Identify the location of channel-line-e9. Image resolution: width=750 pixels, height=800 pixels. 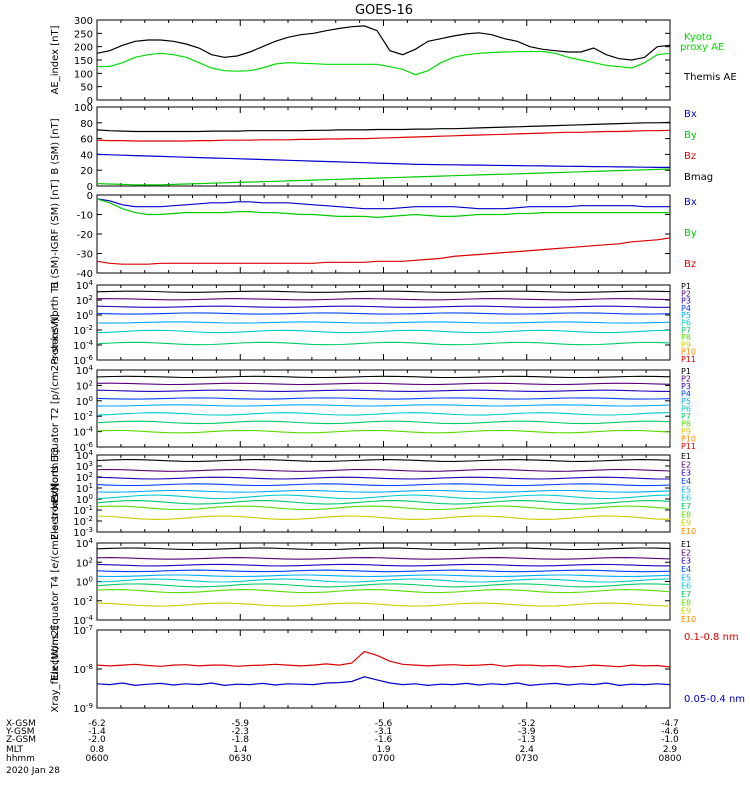
(383, 604).